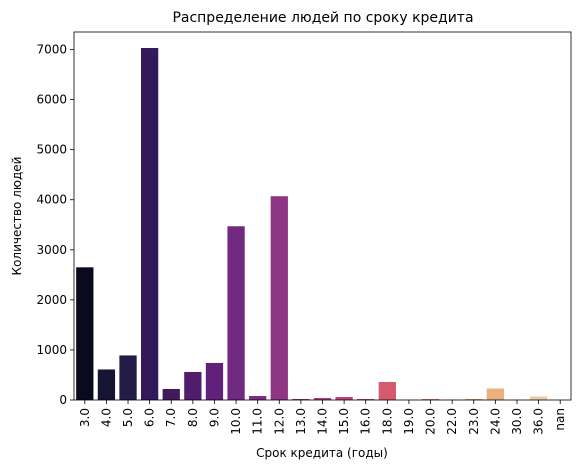 This screenshot has width=580, height=470. What do you see at coordinates (258, 421) in the screenshot?
I see `x-tick-label: 11.0` at bounding box center [258, 421].